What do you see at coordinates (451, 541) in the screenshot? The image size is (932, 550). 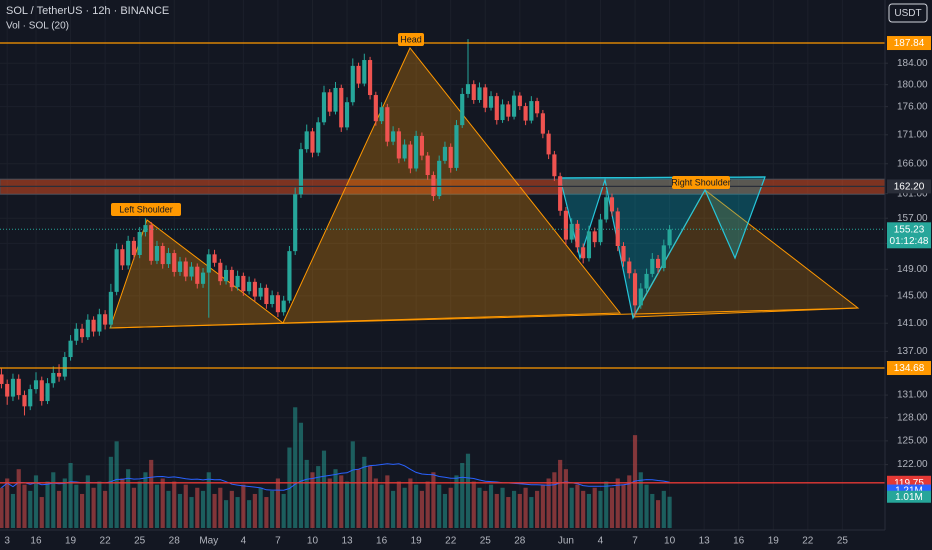 I see `x-tick-label: 22` at bounding box center [451, 541].